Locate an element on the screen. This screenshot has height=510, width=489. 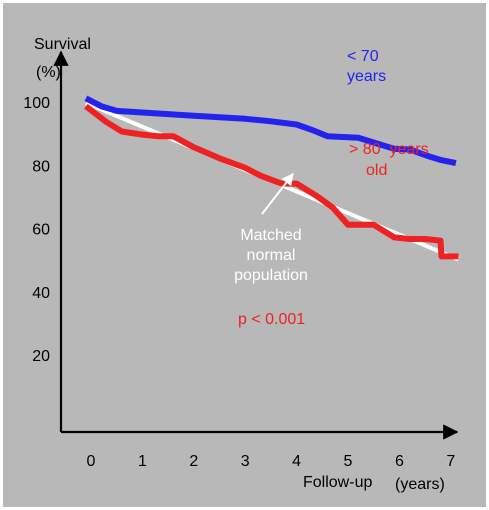
x-axis-title: Follow-up is located at coordinates (337, 482).